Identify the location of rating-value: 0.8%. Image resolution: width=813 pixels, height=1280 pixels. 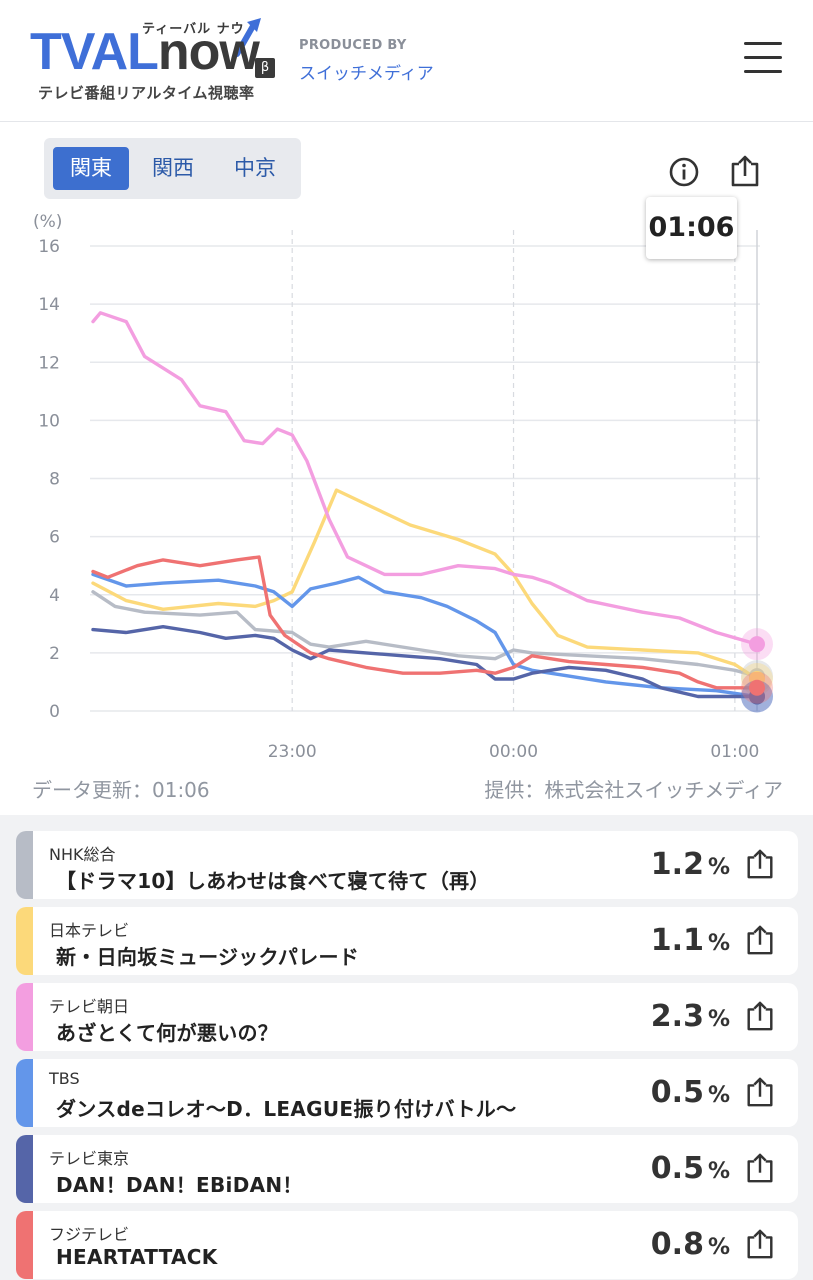
(690, 1244).